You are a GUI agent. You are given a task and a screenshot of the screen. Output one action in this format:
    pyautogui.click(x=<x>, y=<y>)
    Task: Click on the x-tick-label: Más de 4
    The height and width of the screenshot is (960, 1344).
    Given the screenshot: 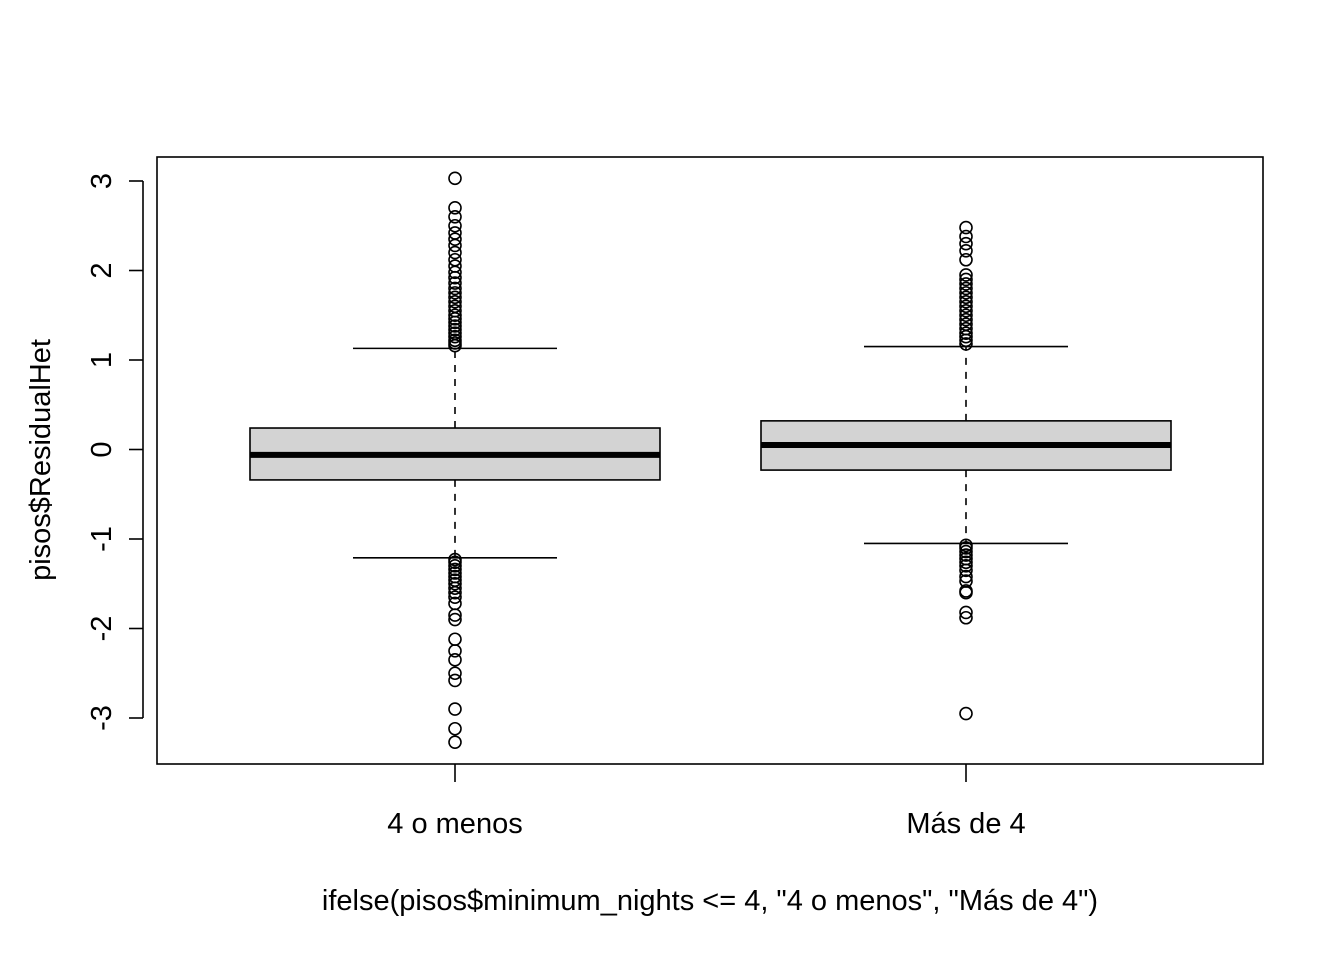 What is the action you would take?
    pyautogui.click(x=965, y=824)
    